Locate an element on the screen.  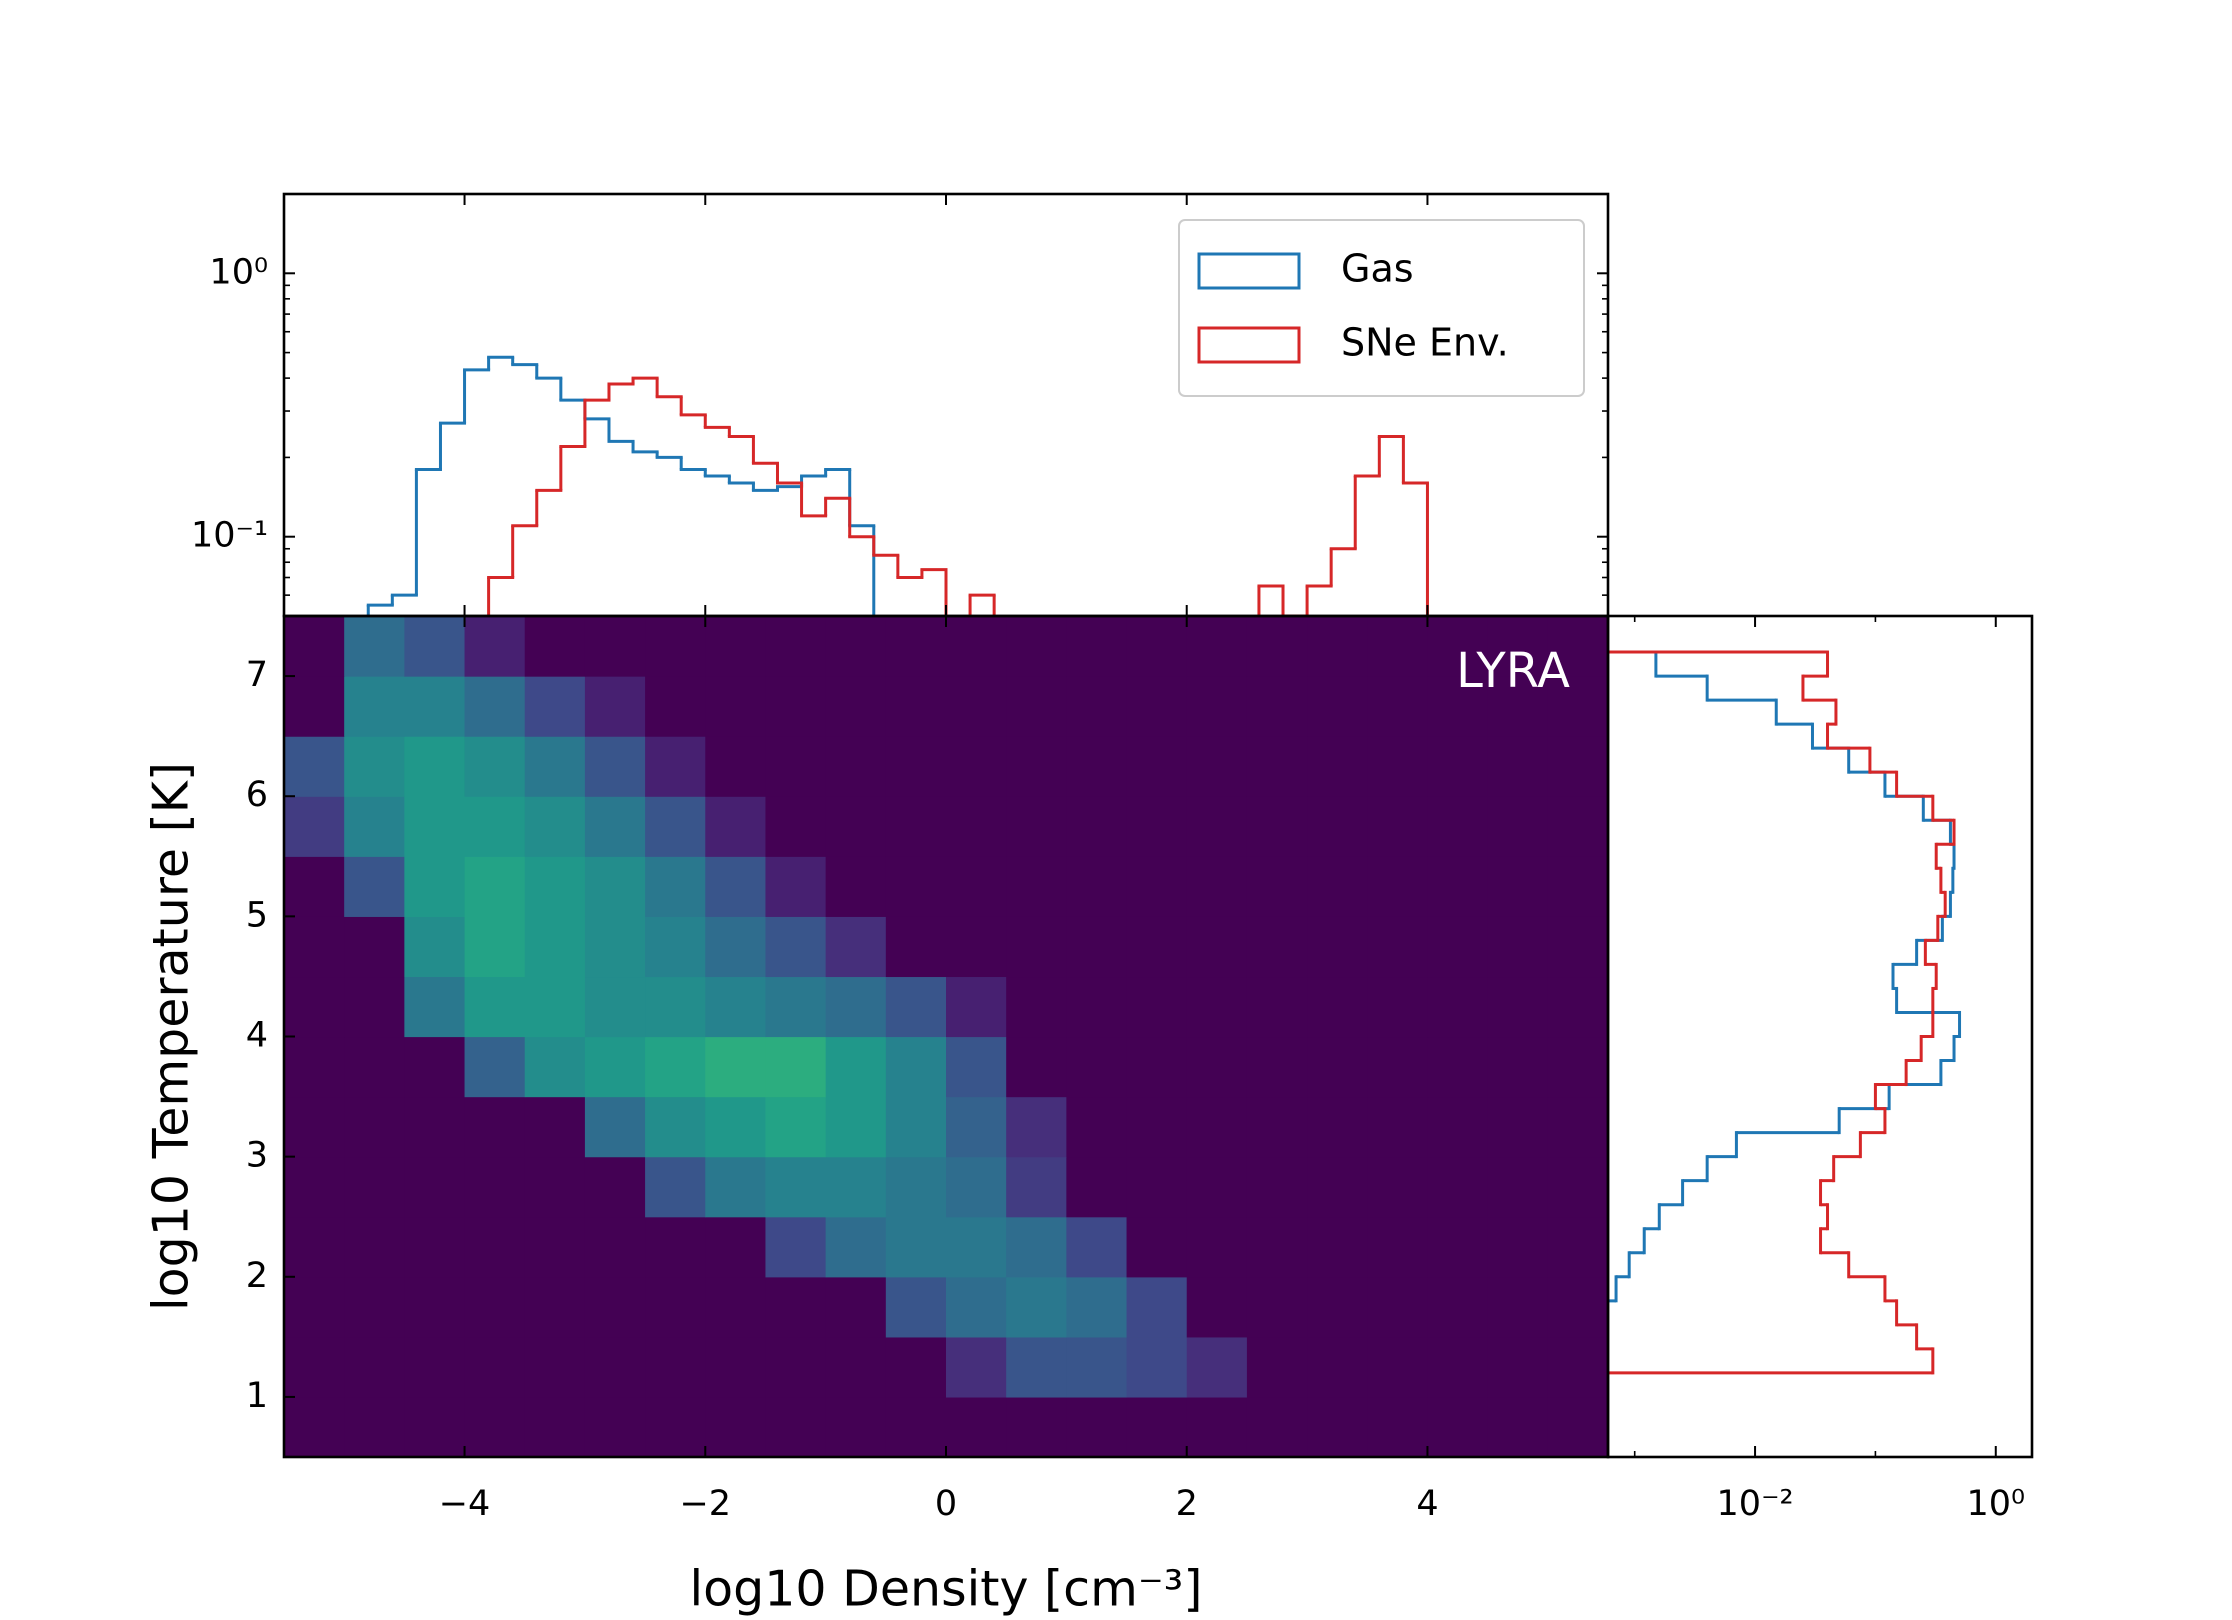
right-hist-layer is located at coordinates (1785, 1012).